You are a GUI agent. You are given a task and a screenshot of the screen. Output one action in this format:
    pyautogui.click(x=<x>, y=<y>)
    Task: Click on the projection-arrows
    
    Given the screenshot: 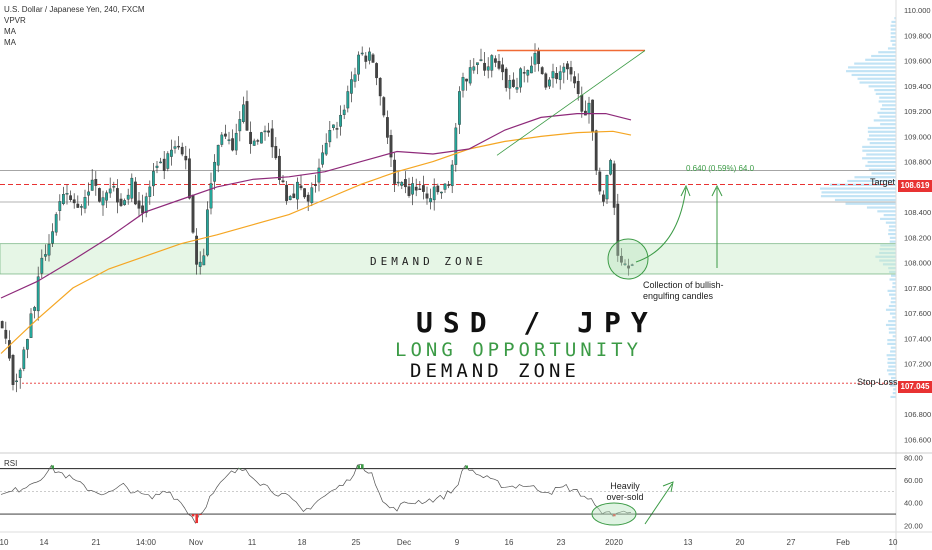 What is the action you would take?
    pyautogui.click(x=679, y=354)
    